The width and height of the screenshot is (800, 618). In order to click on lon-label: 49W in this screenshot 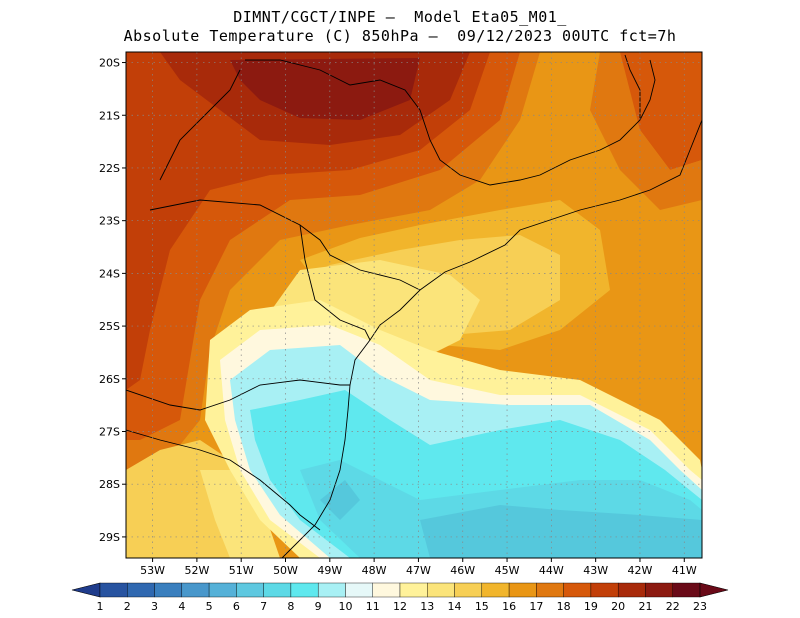, I will do `click(329, 570)`.